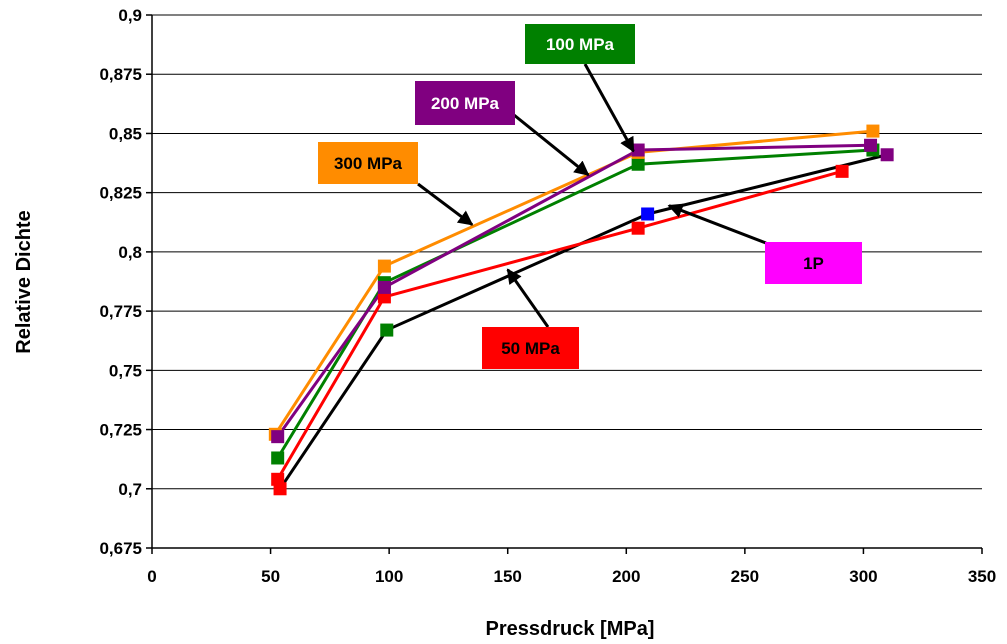 The width and height of the screenshot is (1007, 644). I want to click on callout-label-50-mpa: 50 MPa, so click(530, 348).